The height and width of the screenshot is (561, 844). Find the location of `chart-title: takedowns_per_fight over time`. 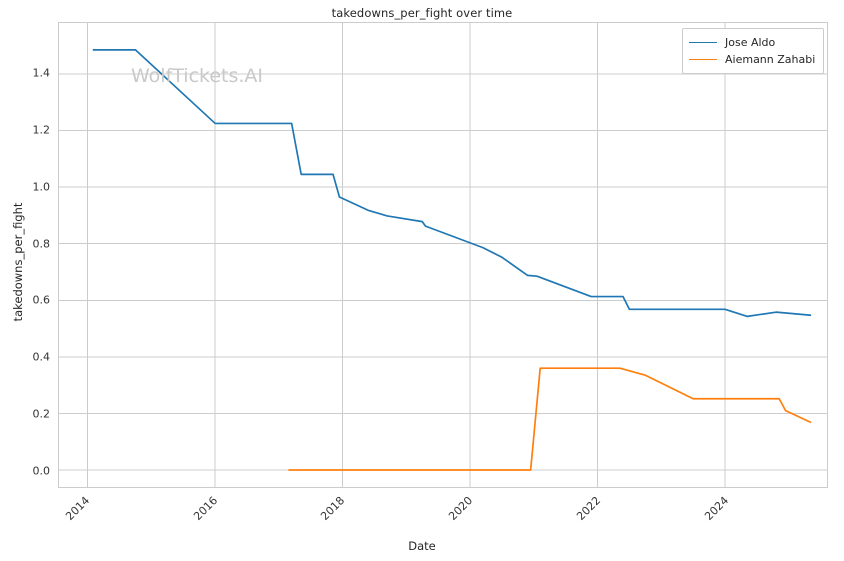

chart-title: takedowns_per_fight over time is located at coordinates (422, 13).